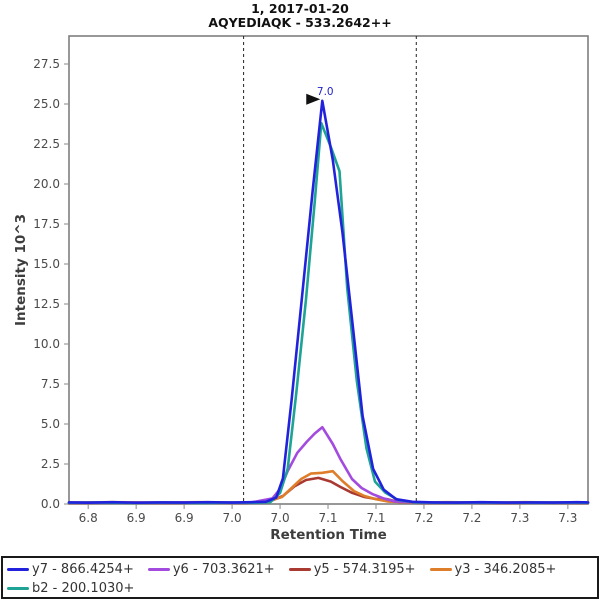 The height and width of the screenshot is (600, 600). What do you see at coordinates (300, 8) in the screenshot?
I see `chart-title-replicate: 1, 2017-01-20` at bounding box center [300, 8].